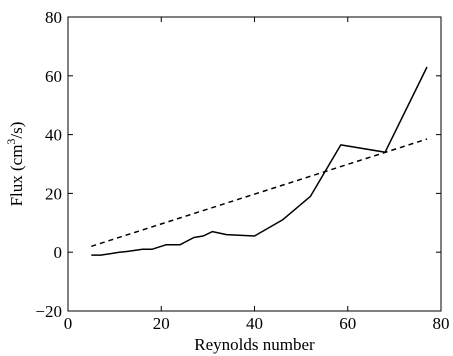 This screenshot has height=356, width=453. What do you see at coordinates (11, 142) in the screenshot?
I see `y-axis-title-superscript: 3` at bounding box center [11, 142].